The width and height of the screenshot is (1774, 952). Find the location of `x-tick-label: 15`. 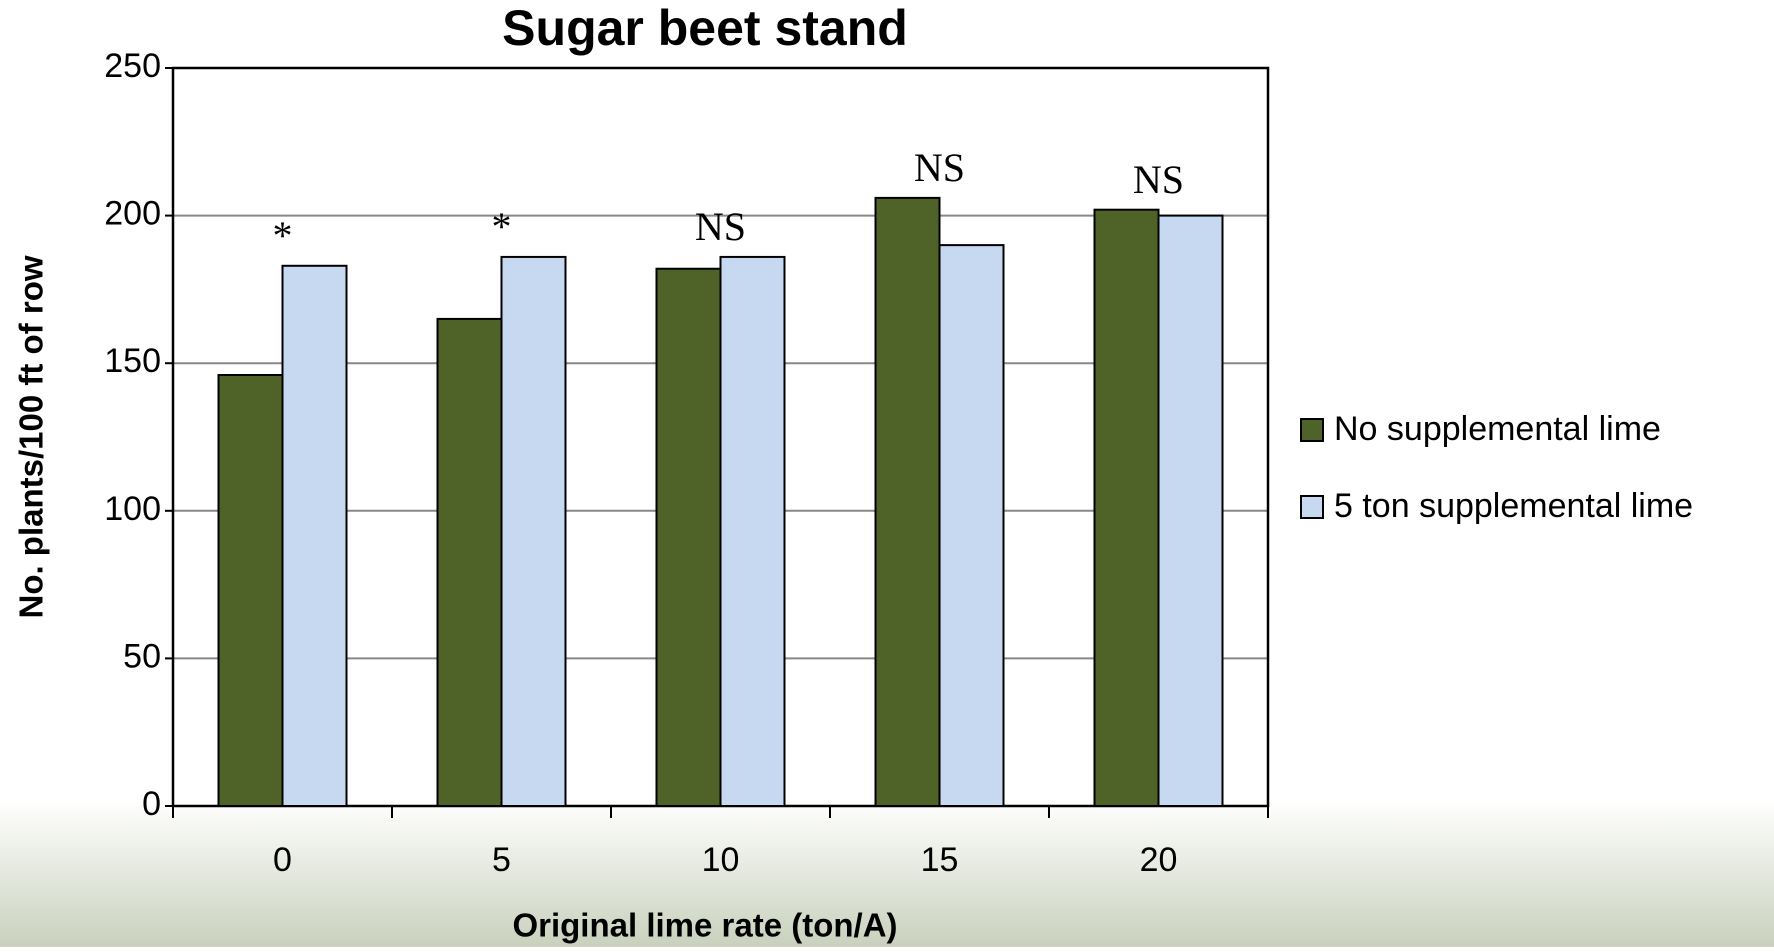

x-tick-label: 15 is located at coordinates (940, 860).